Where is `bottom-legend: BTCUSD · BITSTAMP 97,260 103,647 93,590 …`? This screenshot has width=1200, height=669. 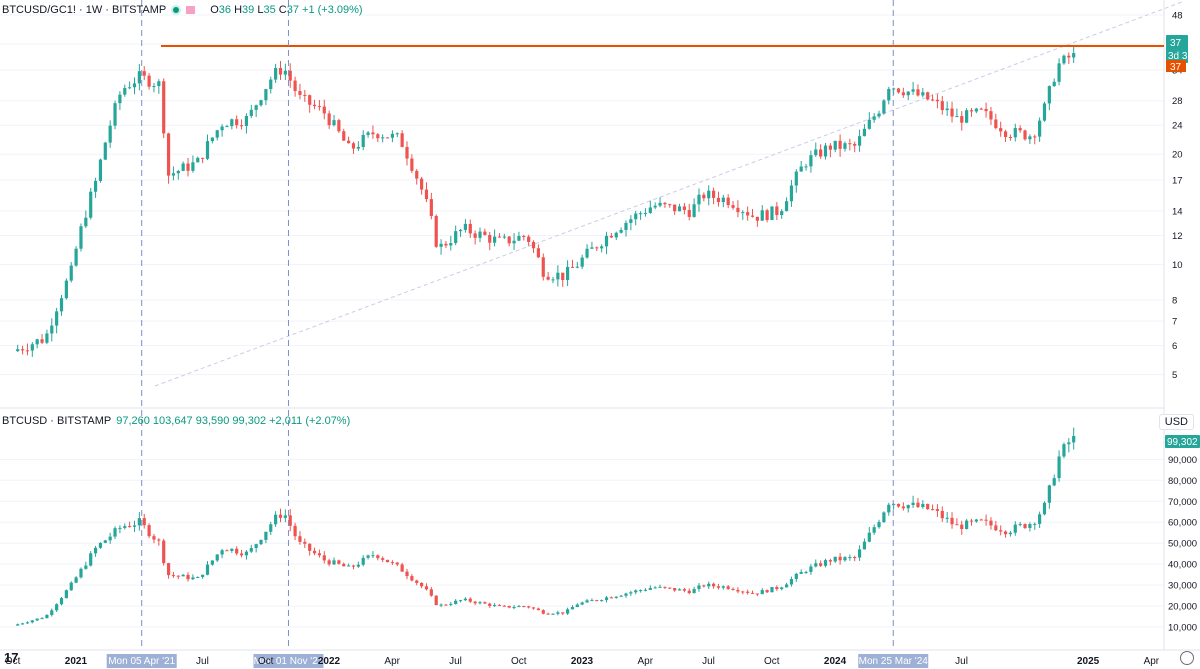
bottom-legend: BTCUSD · BITSTAMP 97,260 103,647 93,590 … is located at coordinates (176, 421).